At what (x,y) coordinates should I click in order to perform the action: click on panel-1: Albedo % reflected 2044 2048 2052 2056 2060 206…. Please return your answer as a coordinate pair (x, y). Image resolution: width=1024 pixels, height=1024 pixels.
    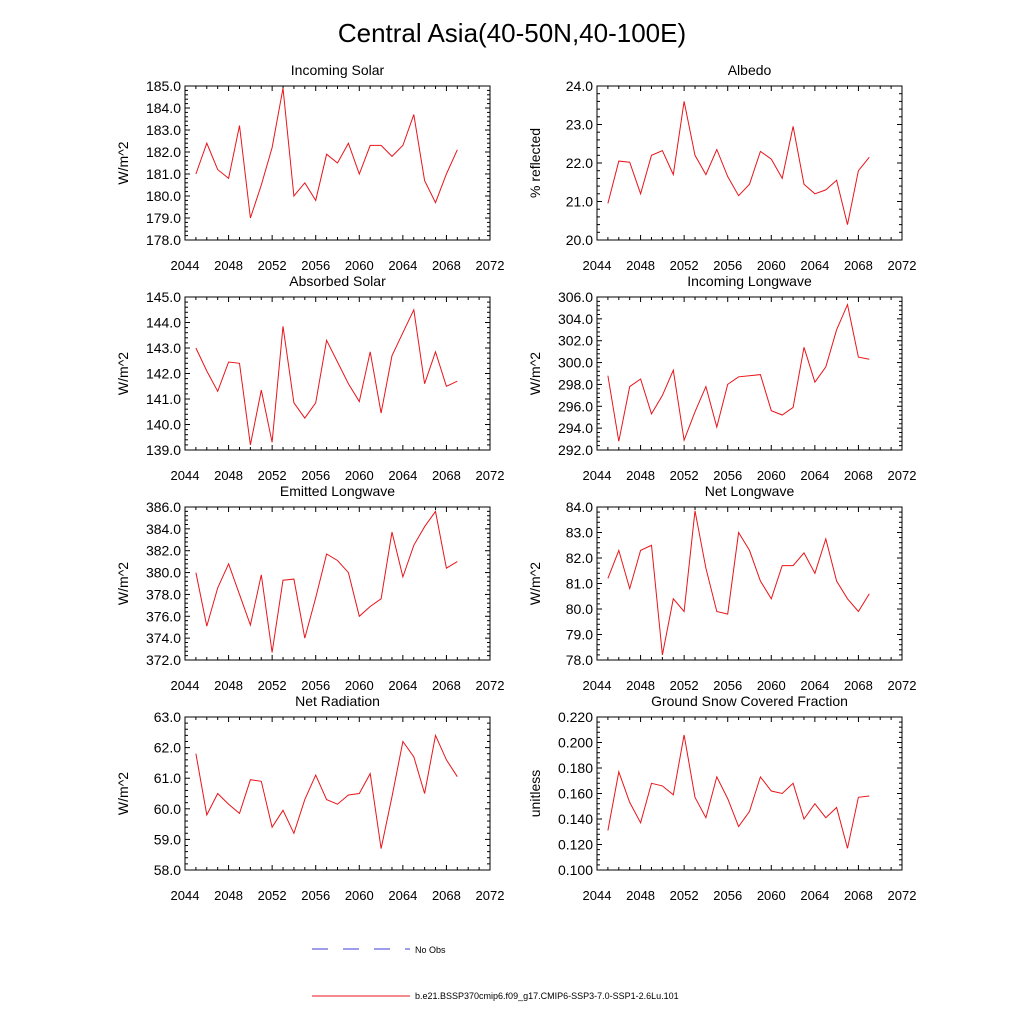
    Looking at the image, I should click on (721, 167).